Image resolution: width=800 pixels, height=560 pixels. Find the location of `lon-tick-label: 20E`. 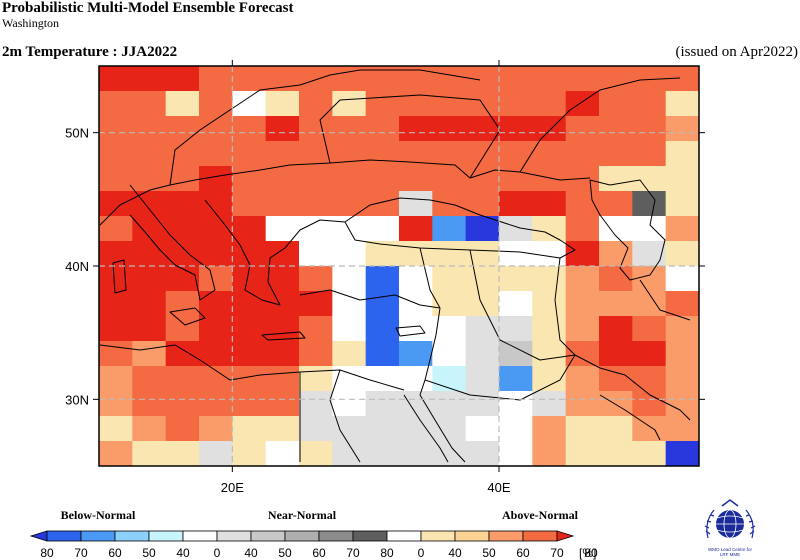

lon-tick-label: 20E is located at coordinates (232, 487).